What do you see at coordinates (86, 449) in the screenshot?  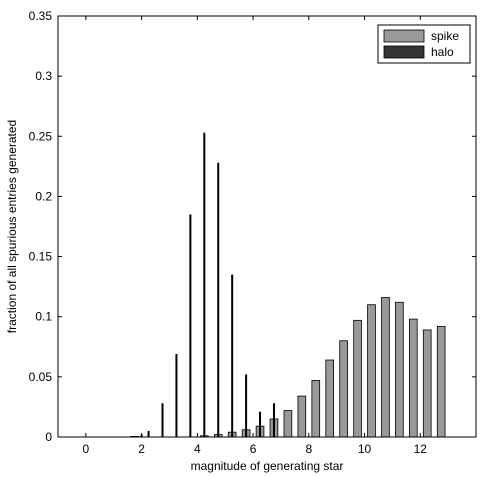 I see `x-tick-label-0: 0` at bounding box center [86, 449].